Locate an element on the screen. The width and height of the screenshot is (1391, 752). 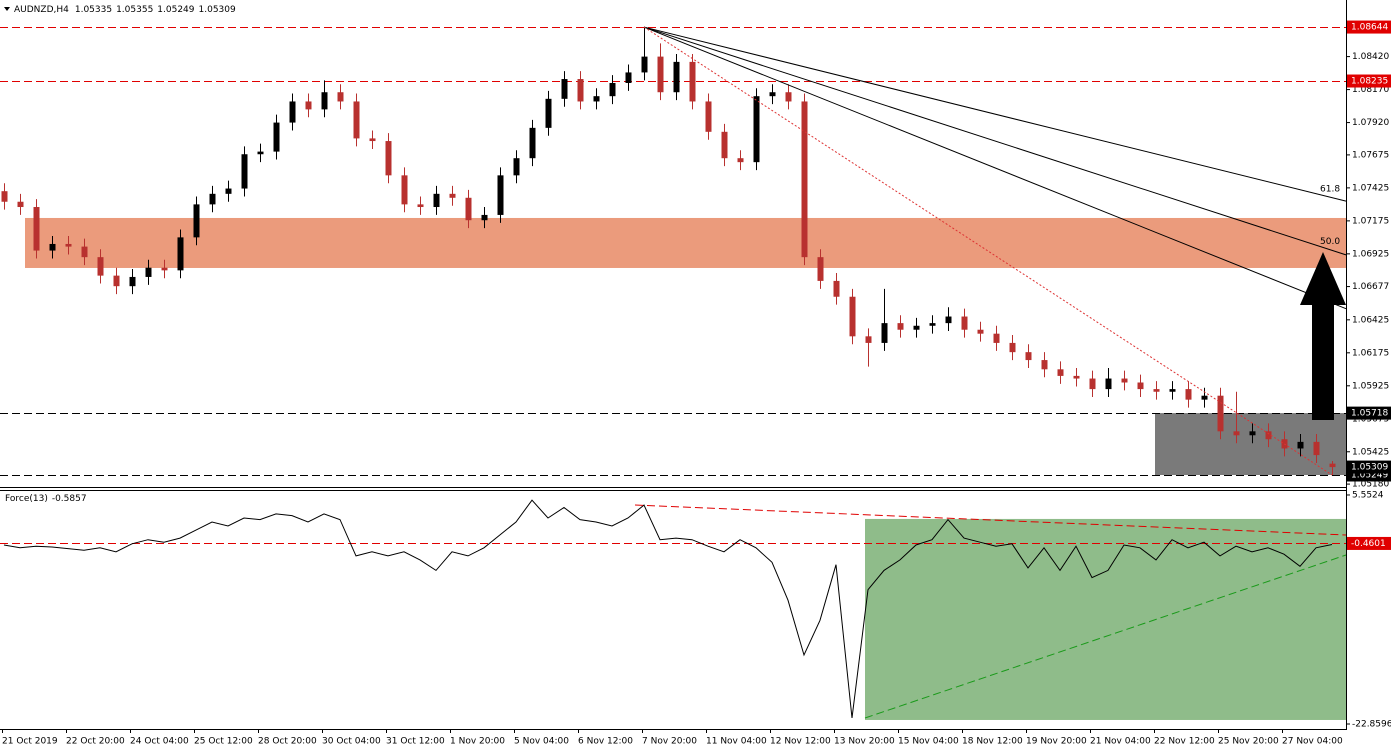
symbol: AUDNZD,H4 is located at coordinates (41, 10).